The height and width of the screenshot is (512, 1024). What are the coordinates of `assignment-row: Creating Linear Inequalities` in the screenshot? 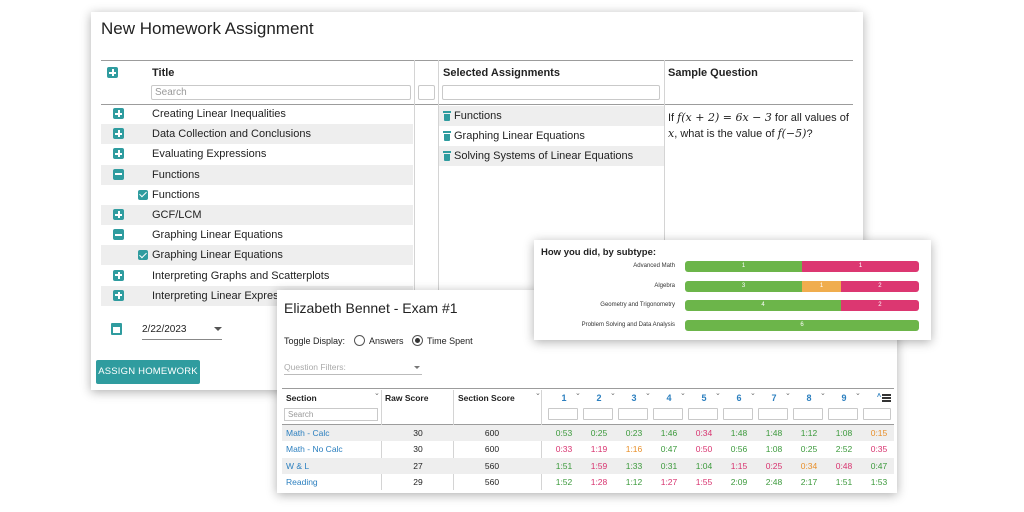 It's located at (257, 114).